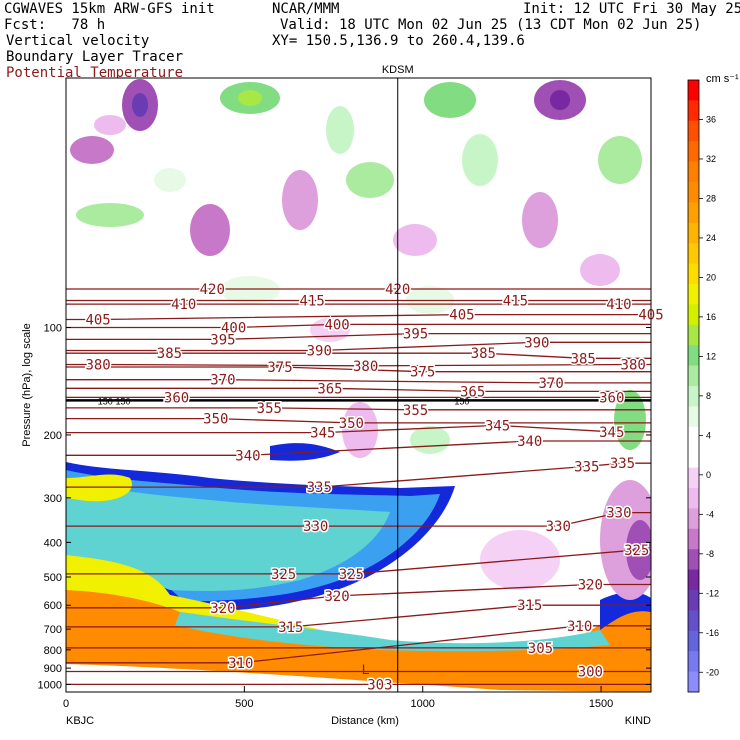  I want to click on x-tick-label: 500, so click(244, 704).